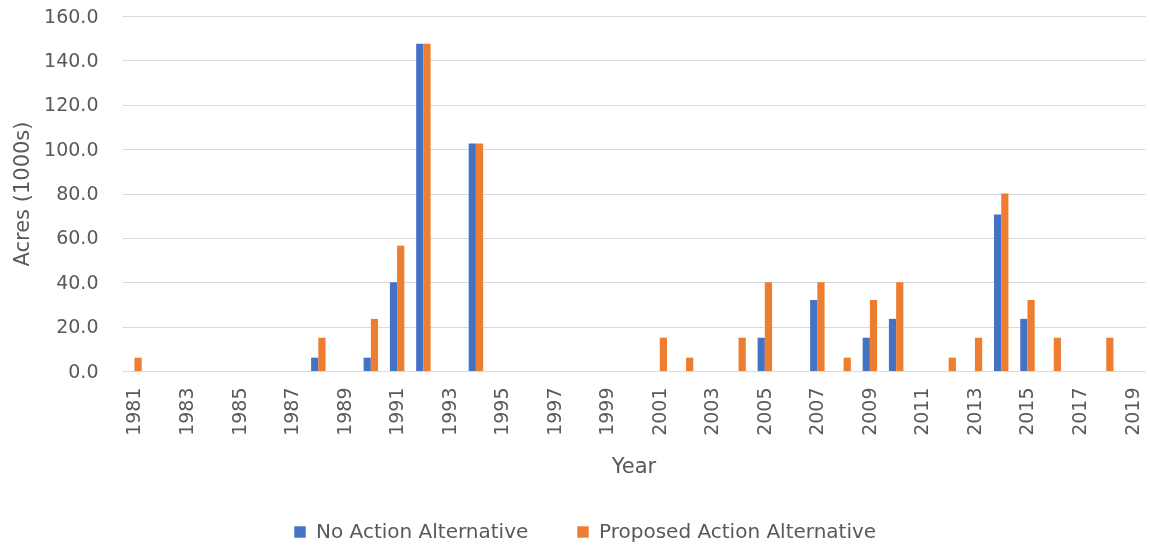  What do you see at coordinates (1079, 411) in the screenshot?
I see `x-tick-label: 2017` at bounding box center [1079, 411].